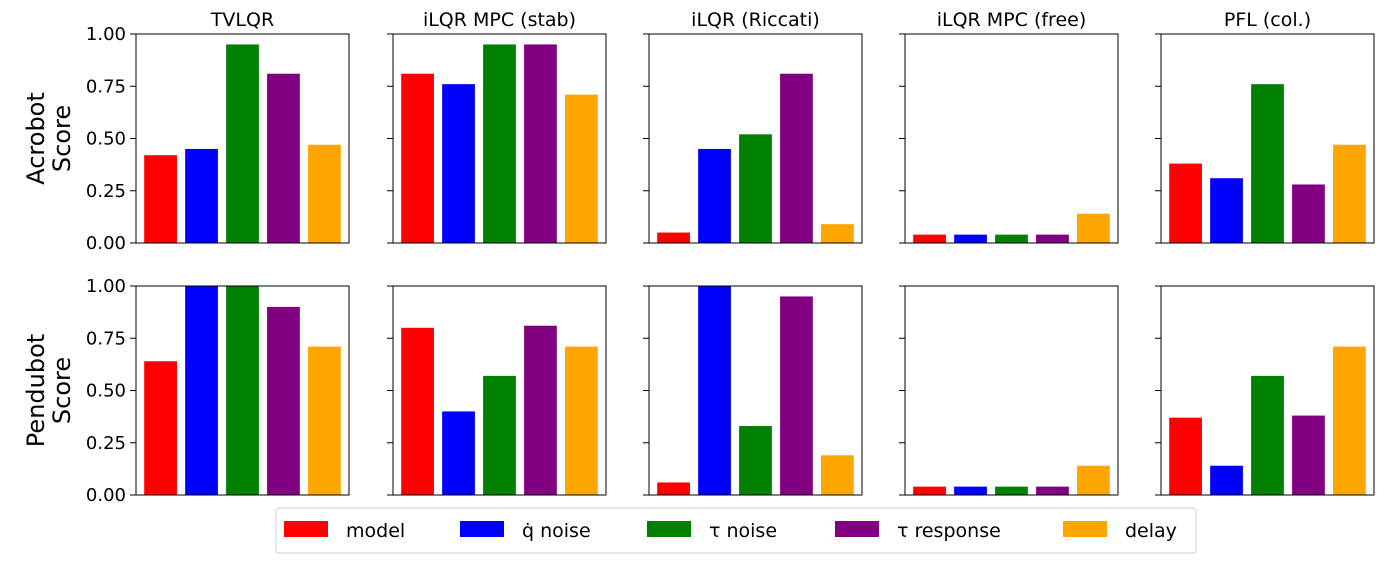 The image size is (1385, 566). What do you see at coordinates (796, 395) in the screenshot?
I see `bar-response-r1-c2` at bounding box center [796, 395].